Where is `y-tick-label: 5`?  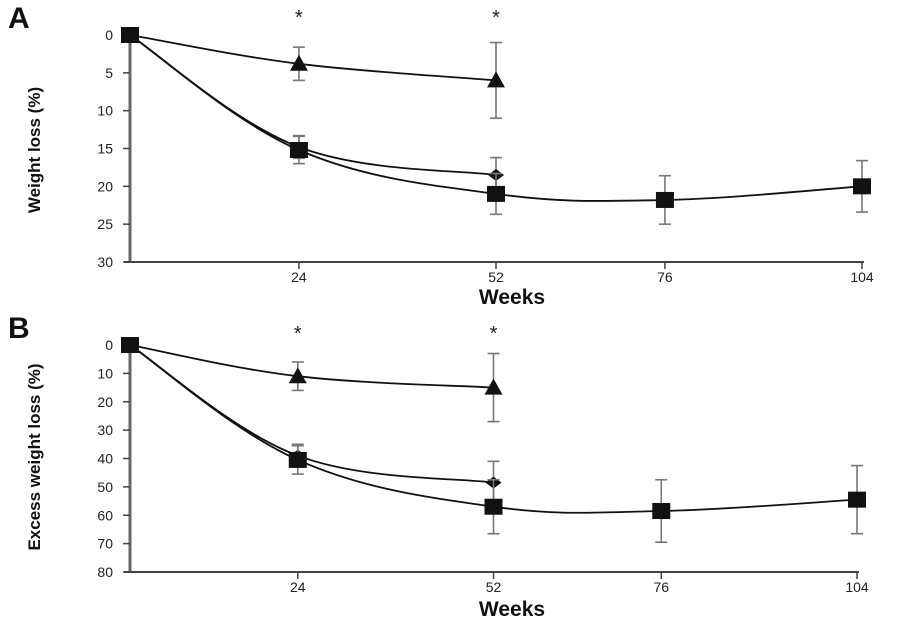 y-tick-label: 5 is located at coordinates (109, 73).